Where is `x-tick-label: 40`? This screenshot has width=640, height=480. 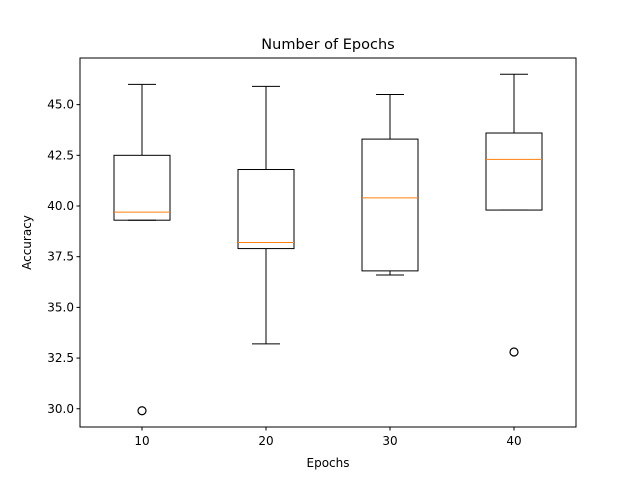
x-tick-label: 40 is located at coordinates (513, 441).